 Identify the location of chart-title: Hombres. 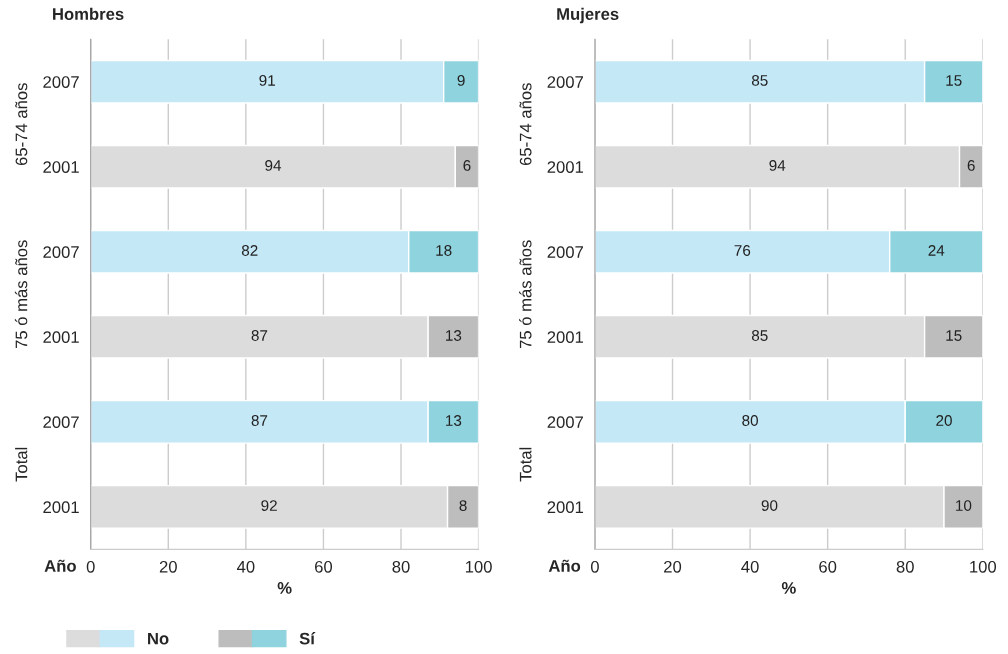
(88, 13).